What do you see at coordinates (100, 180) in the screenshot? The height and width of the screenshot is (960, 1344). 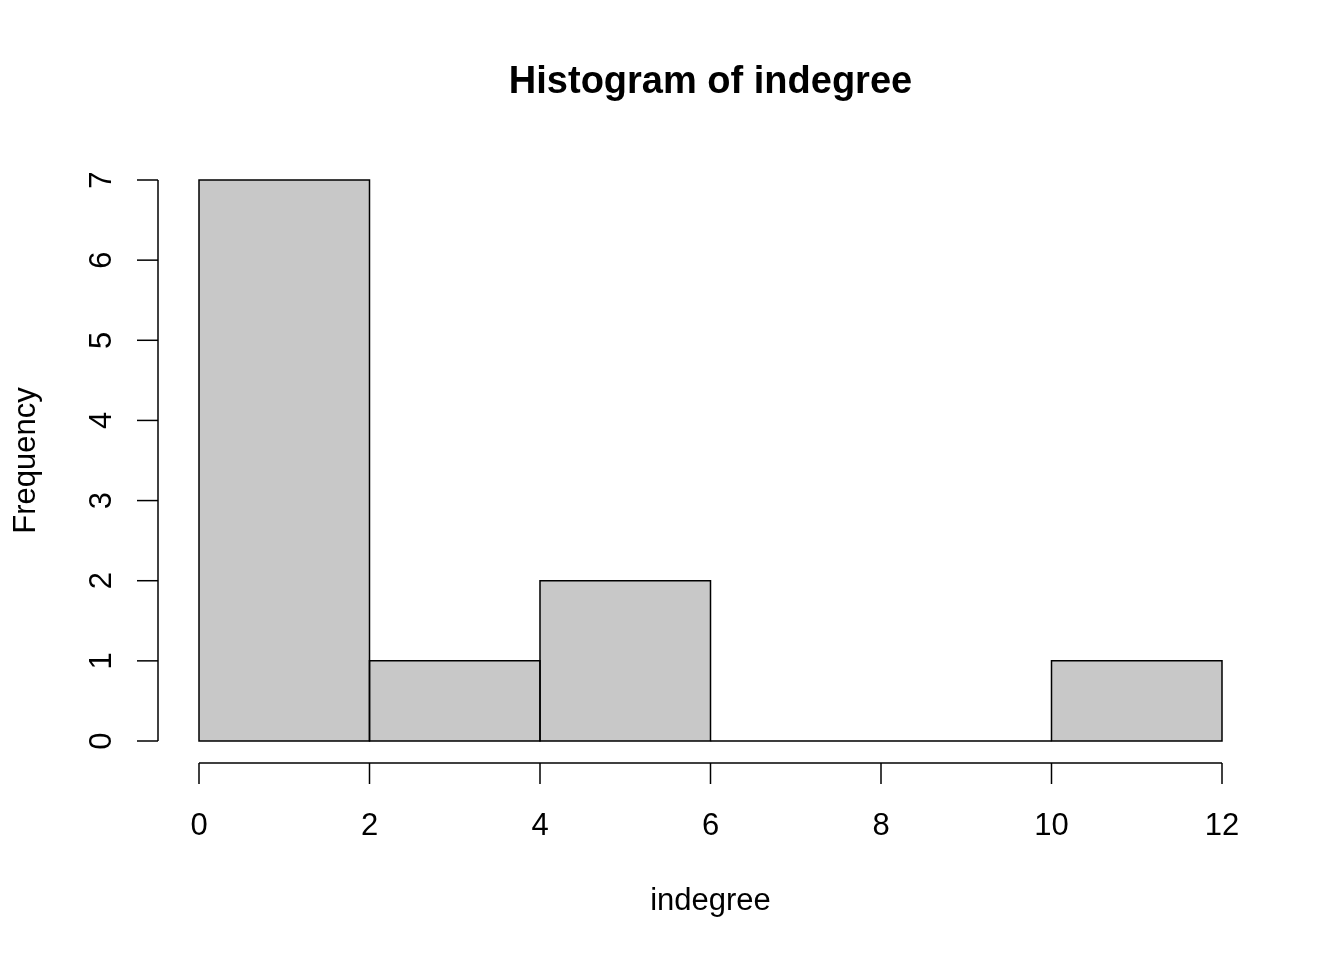 I see `y-tick-label: 7` at bounding box center [100, 180].